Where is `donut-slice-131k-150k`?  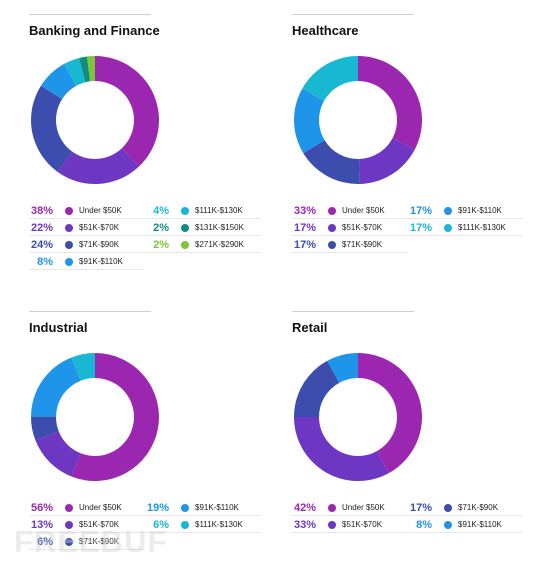 donut-slice-131k-150k is located at coordinates (85, 69).